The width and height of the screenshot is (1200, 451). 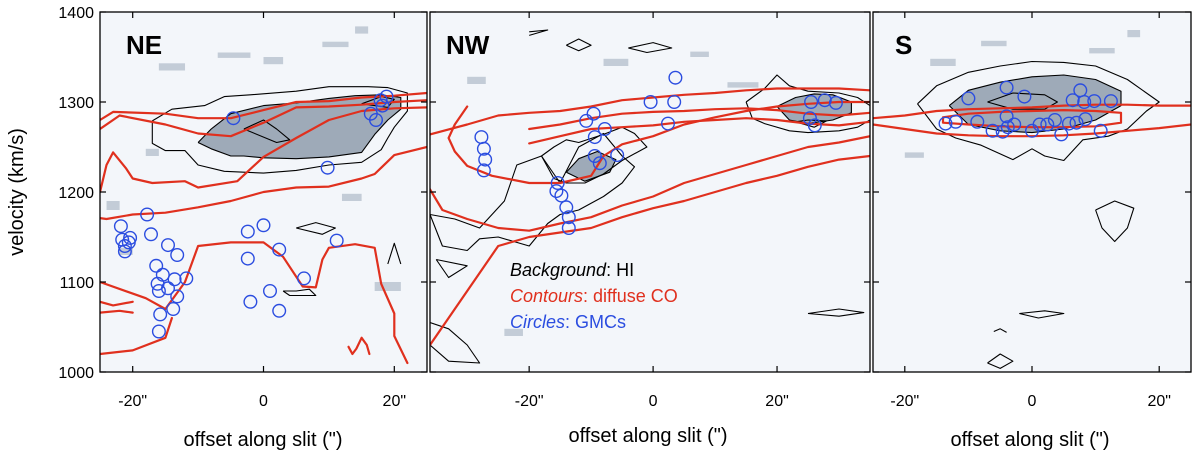 I want to click on legend-hi-key: Background, so click(x=558, y=270).